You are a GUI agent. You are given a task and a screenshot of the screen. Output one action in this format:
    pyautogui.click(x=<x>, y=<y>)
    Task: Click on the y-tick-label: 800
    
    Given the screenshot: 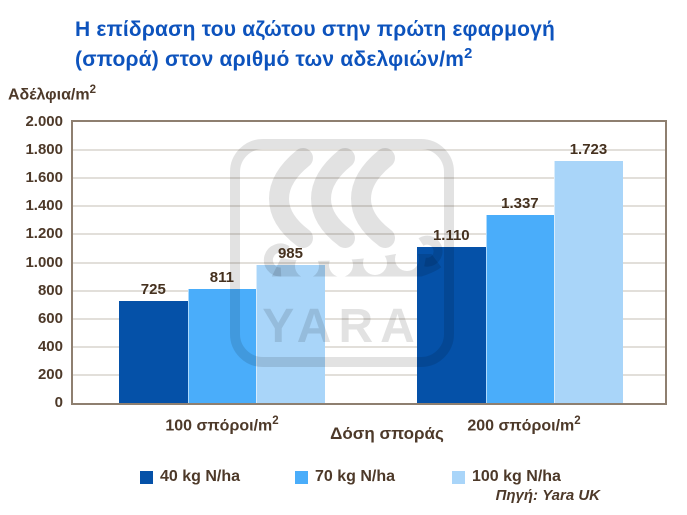 What is the action you would take?
    pyautogui.click(x=50, y=290)
    